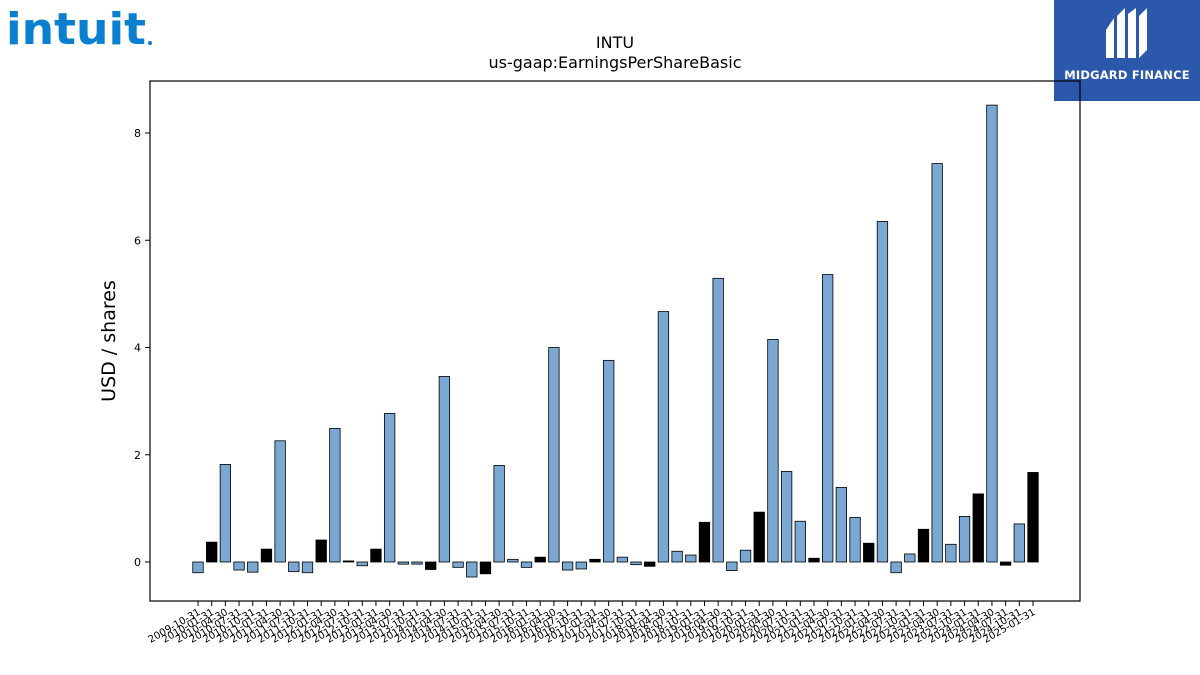  Describe the element at coordinates (137, 240) in the screenshot. I see `y-tick-label: 6` at that location.